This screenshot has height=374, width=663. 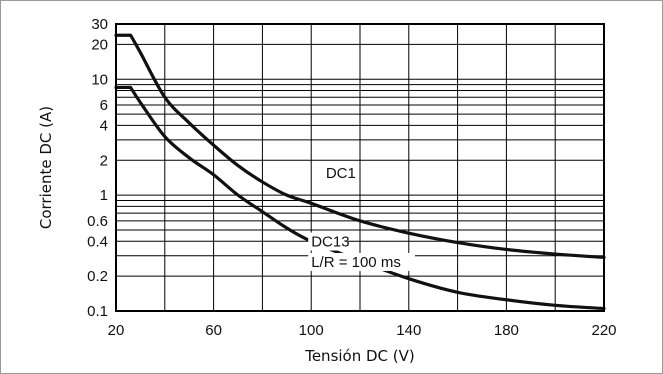 I want to click on y-tick-label: 0.2, so click(x=97, y=276).